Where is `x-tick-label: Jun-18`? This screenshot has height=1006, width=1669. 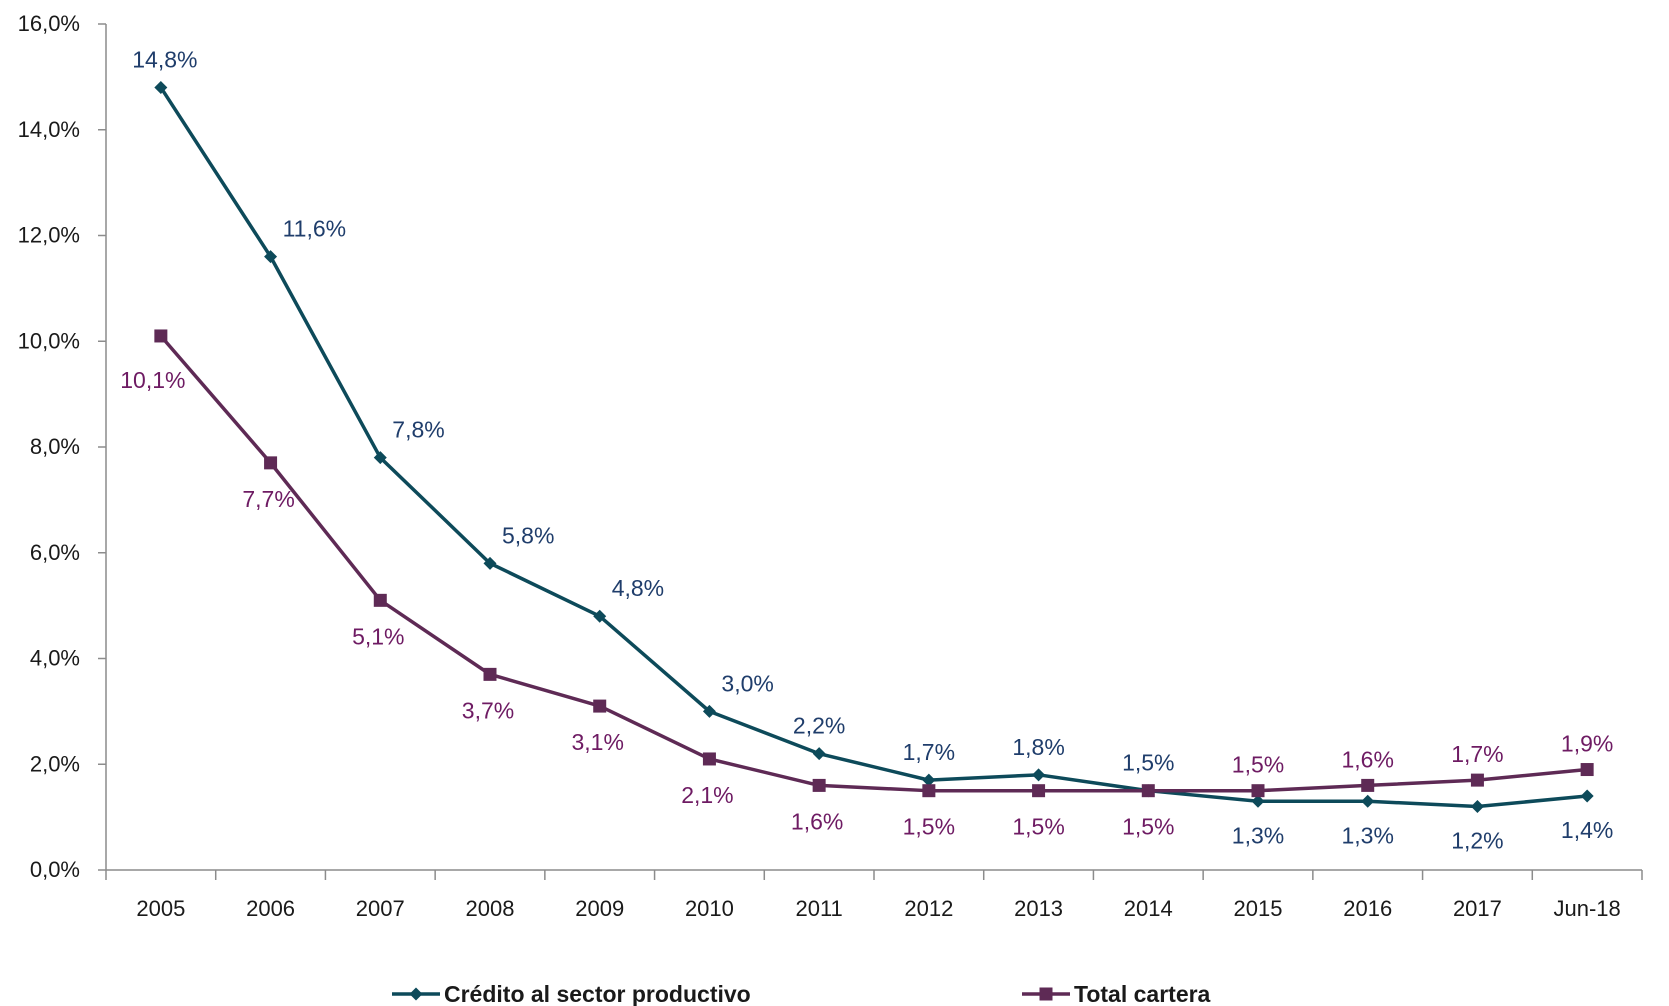 x-tick-label: Jun-18 is located at coordinates (1587, 908).